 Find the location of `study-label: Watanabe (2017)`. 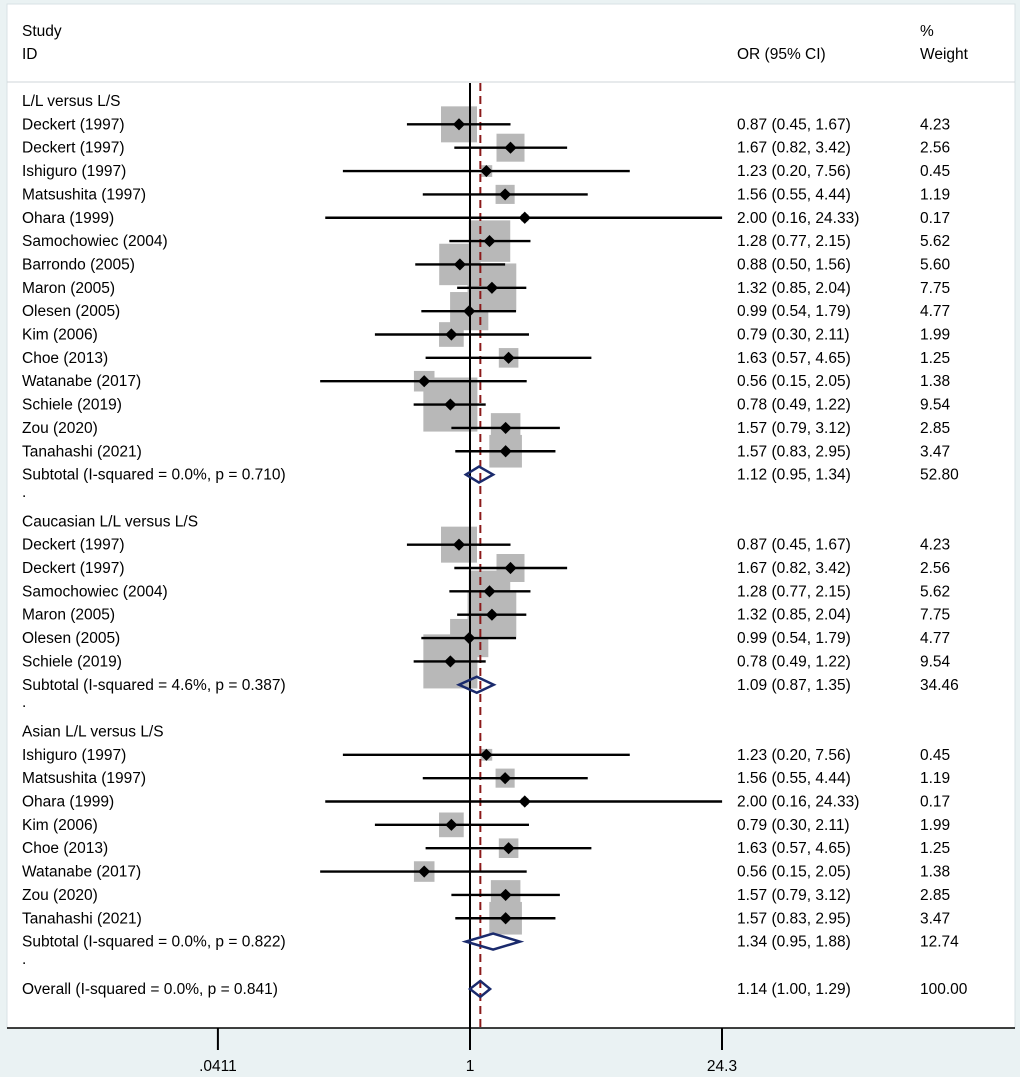

study-label: Watanabe (2017) is located at coordinates (81, 872).